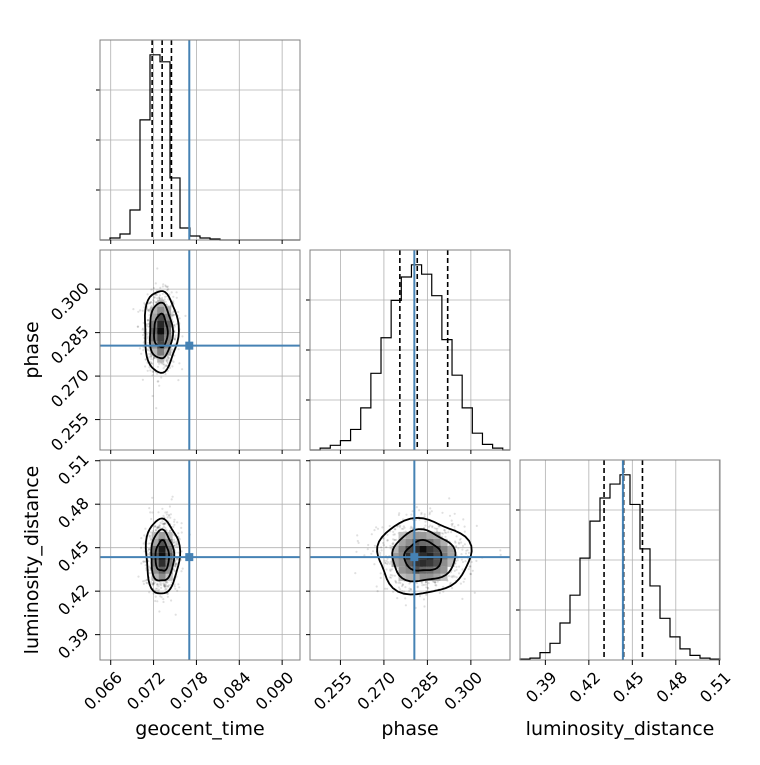  I want to click on y-tick-label: 0.39, so click(73, 643).